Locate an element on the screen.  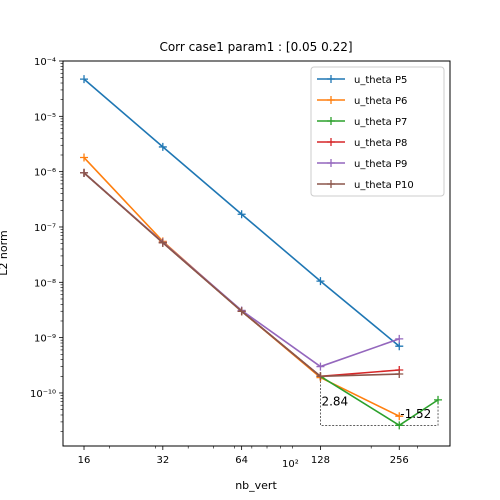
y-tick-label: 10⁻⁸ is located at coordinates (45, 283).